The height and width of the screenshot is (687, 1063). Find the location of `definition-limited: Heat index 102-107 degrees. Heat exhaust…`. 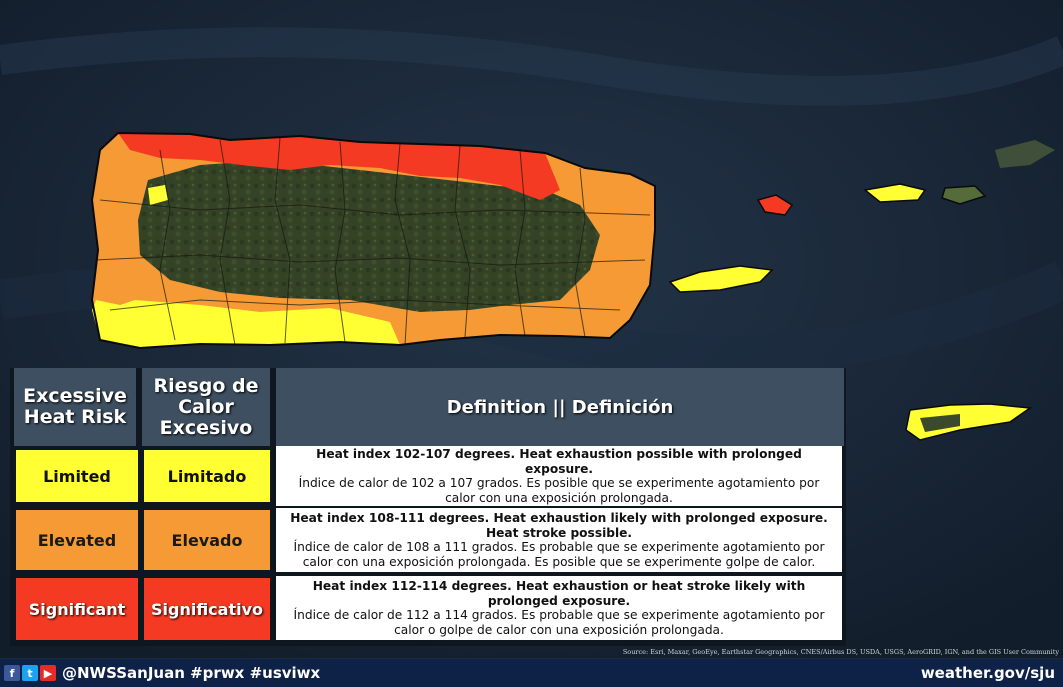

definition-limited: Heat index 102-107 degrees. Heat exhaust… is located at coordinates (559, 476).